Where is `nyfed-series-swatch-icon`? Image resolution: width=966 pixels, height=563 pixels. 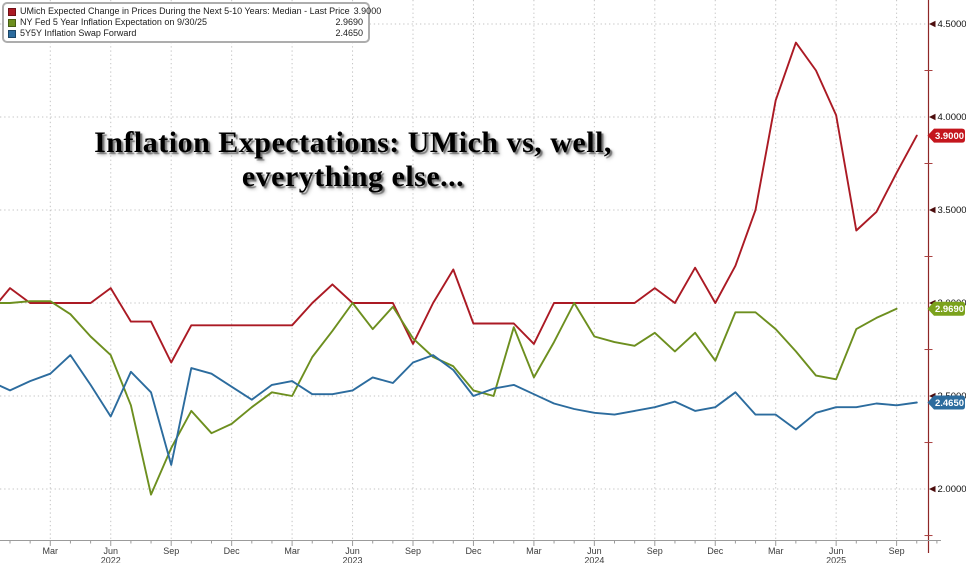 nyfed-series-swatch-icon is located at coordinates (12, 22).